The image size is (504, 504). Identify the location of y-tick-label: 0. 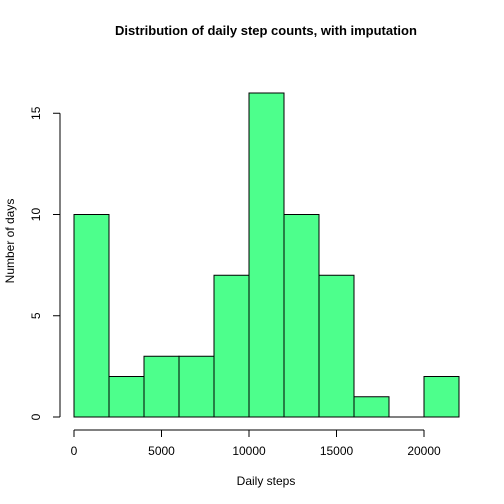
(36, 416).